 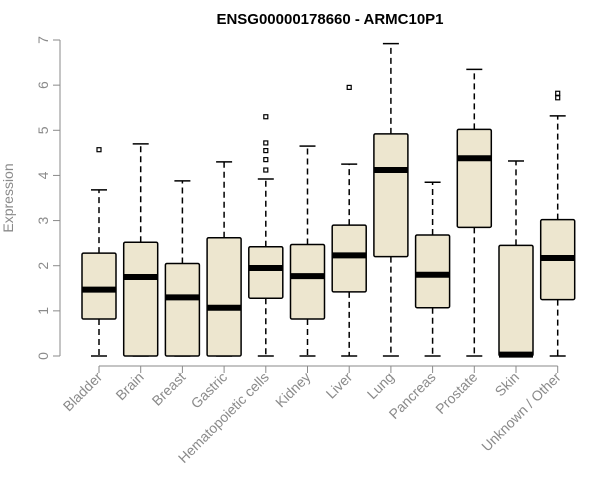 I want to click on box-group-kidney, so click(x=307, y=251).